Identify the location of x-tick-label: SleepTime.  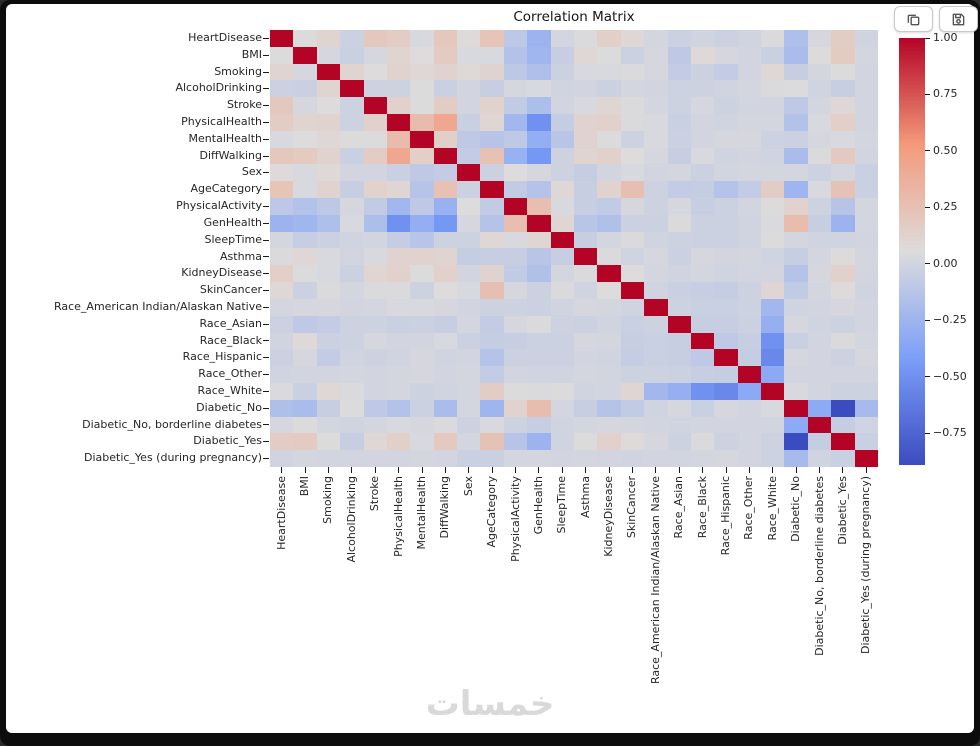
(562, 505).